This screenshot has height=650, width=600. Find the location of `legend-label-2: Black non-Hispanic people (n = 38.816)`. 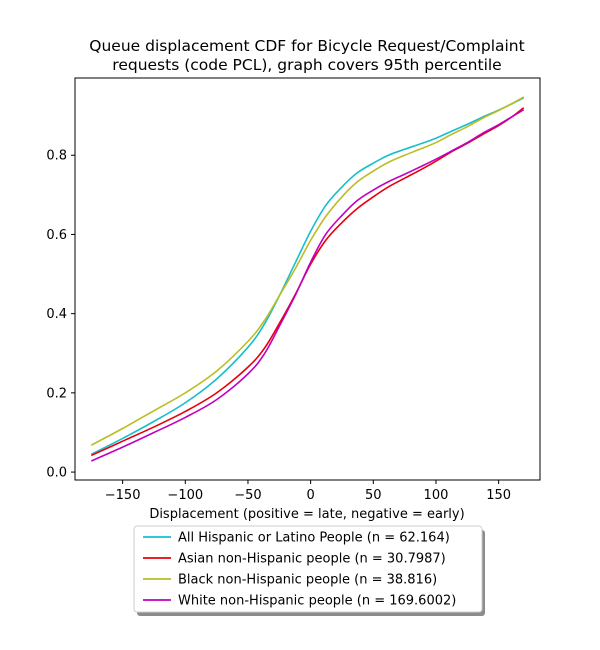

legend-label-2: Black non-Hispanic people (n = 38.816) is located at coordinates (307, 580).